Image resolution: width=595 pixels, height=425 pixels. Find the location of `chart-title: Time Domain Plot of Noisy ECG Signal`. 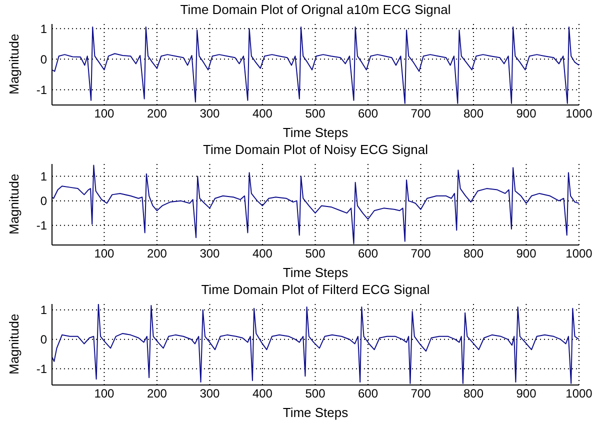

chart-title: Time Domain Plot of Noisy ECG Signal is located at coordinates (315, 149).